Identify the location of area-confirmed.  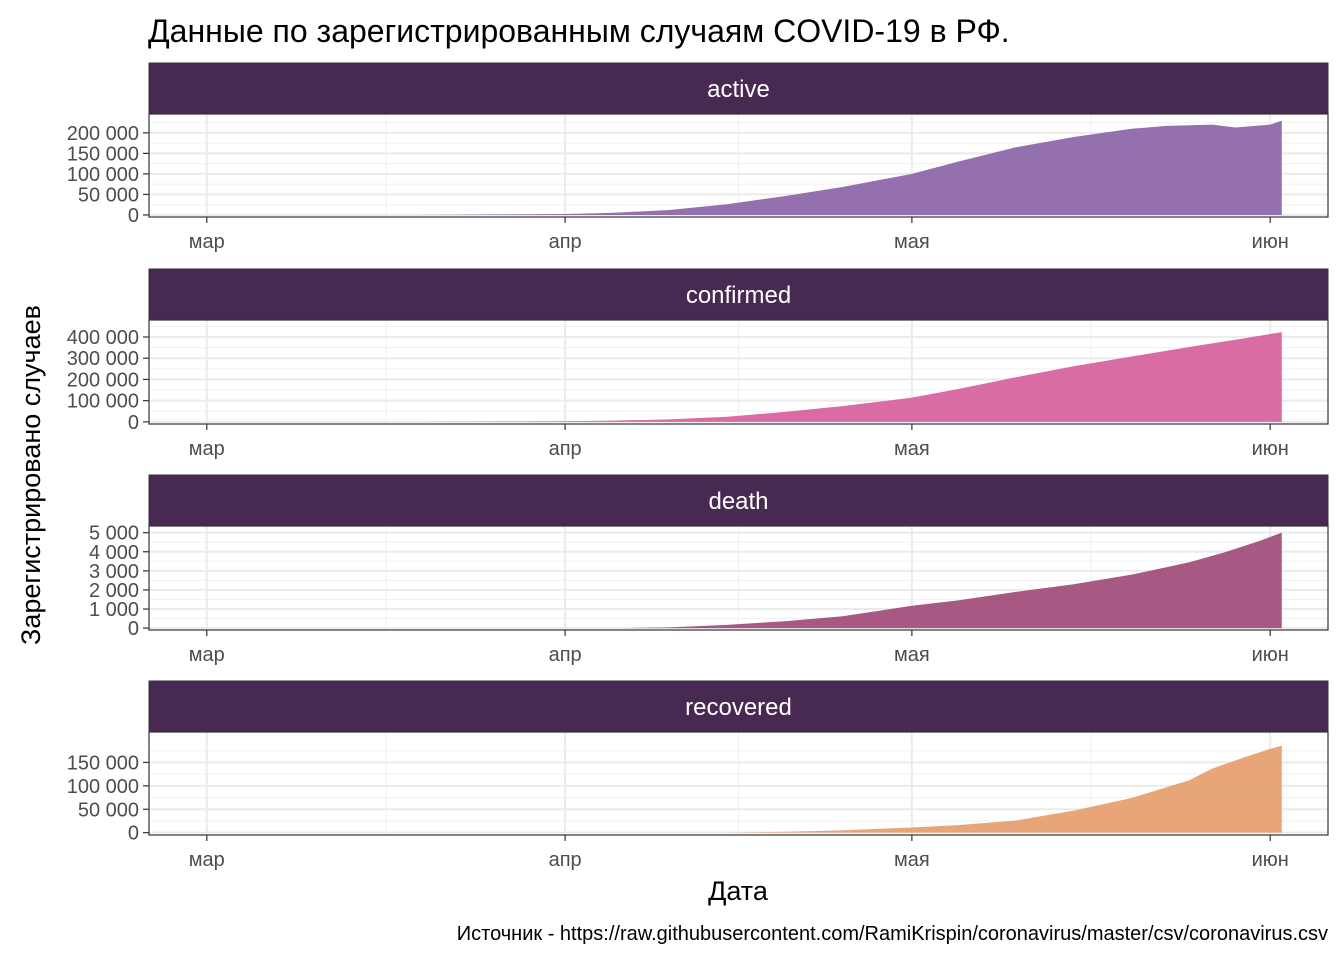
(848, 377).